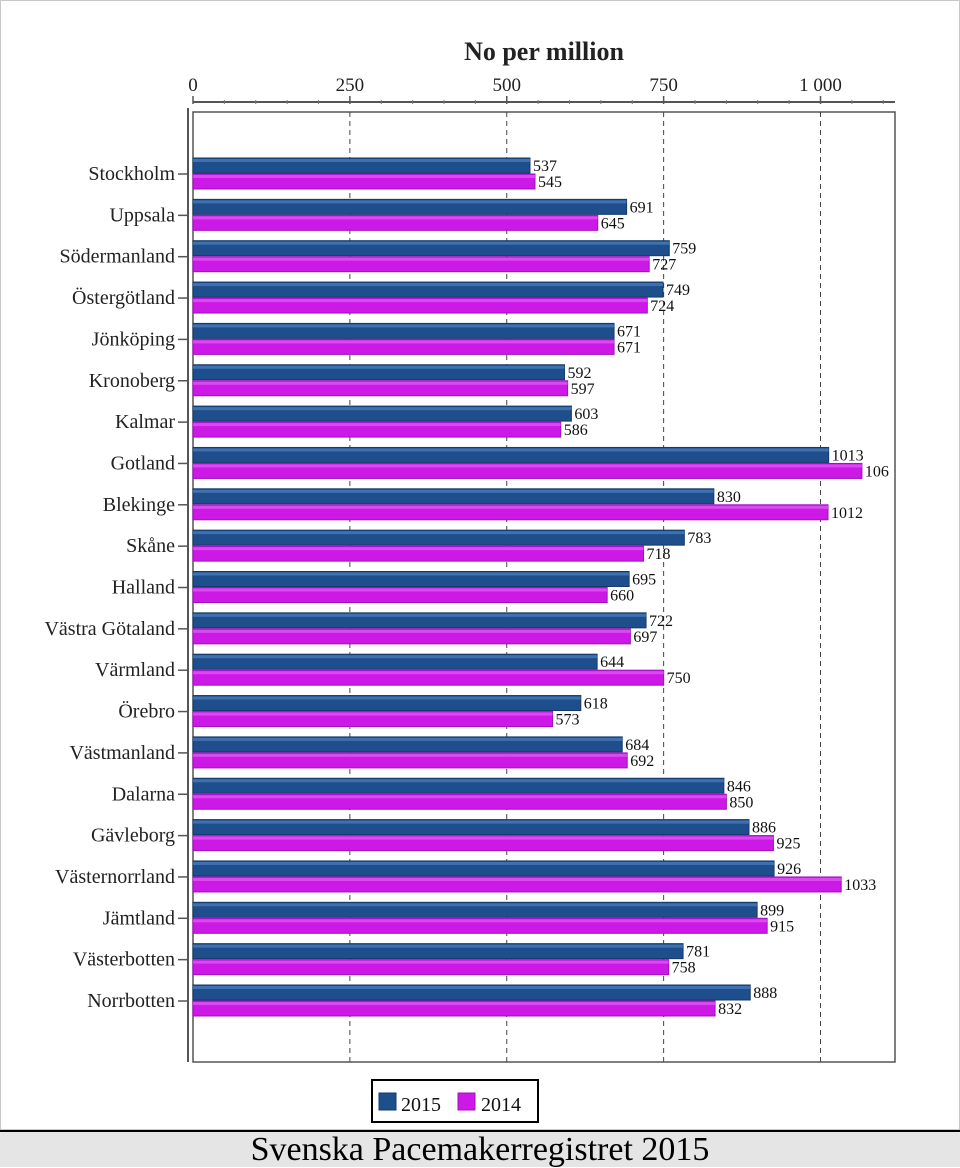 This screenshot has width=960, height=1168. Describe the element at coordinates (143, 588) in the screenshot. I see `category-label: Halland` at that location.